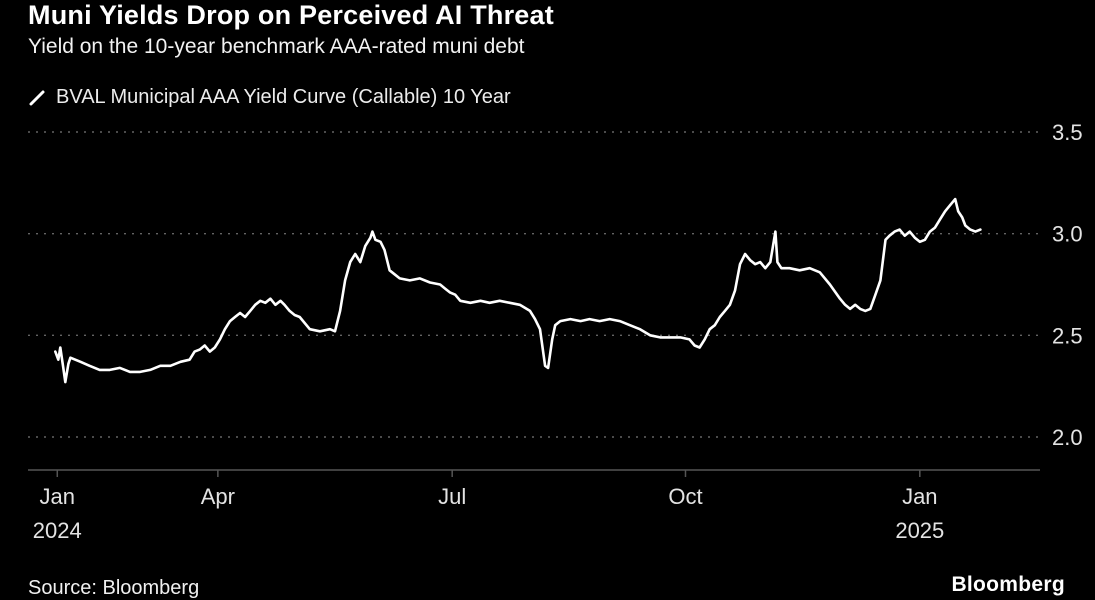 This screenshot has height=600, width=1095. Describe the element at coordinates (114, 588) in the screenshot. I see `source-note: Source: Bloomberg` at that location.